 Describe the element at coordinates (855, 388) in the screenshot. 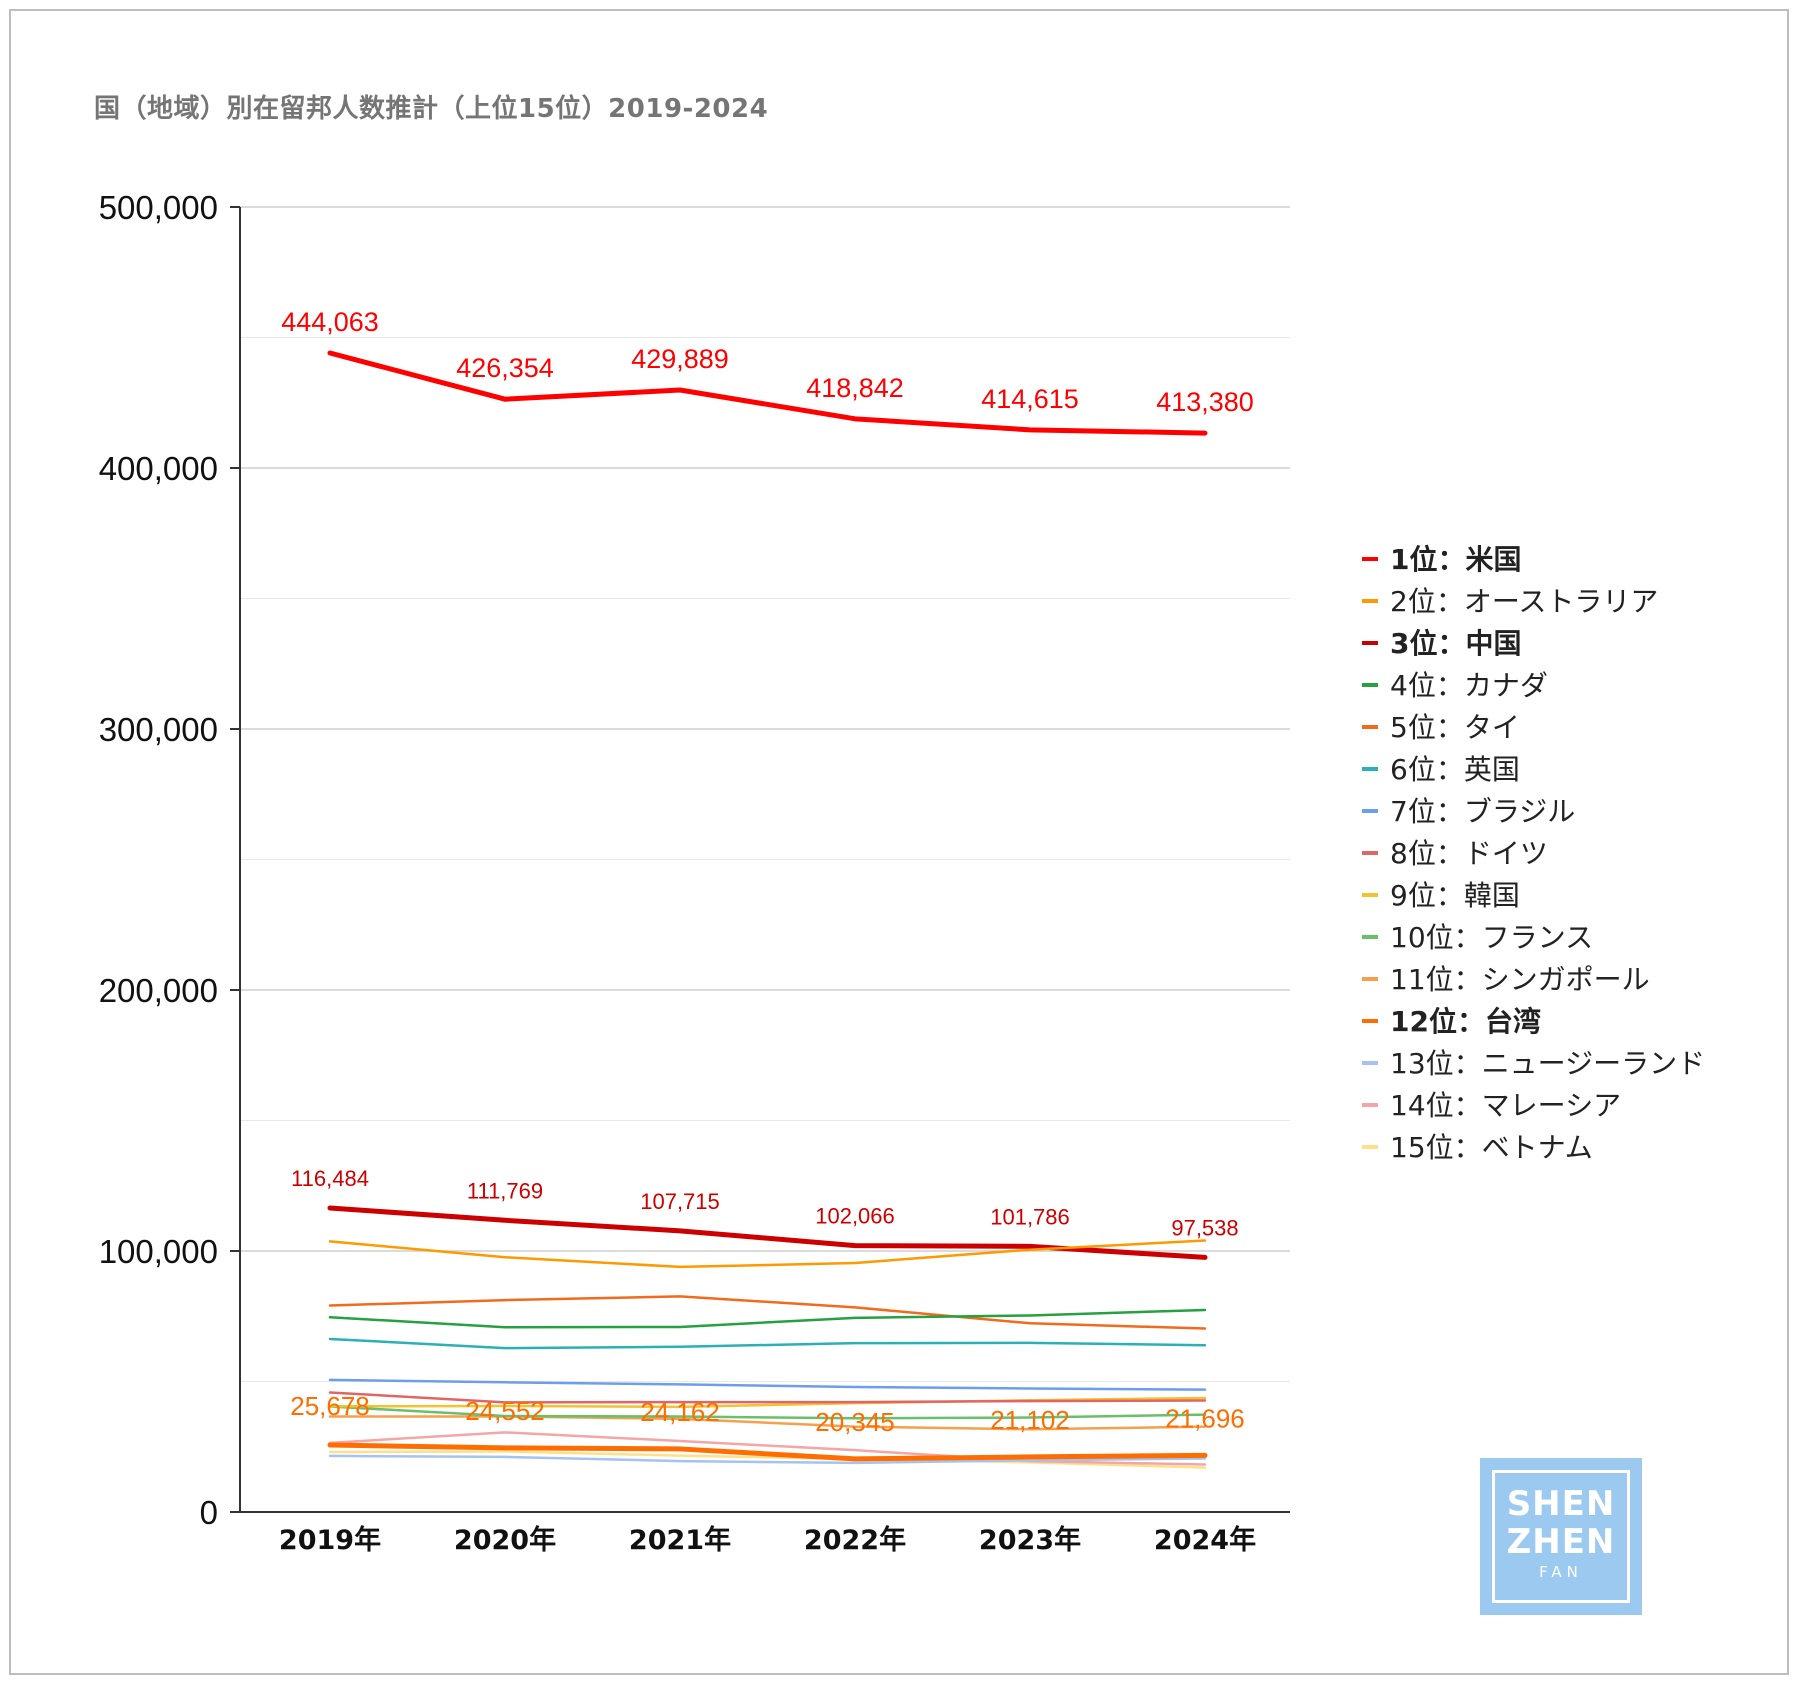

I see `data-label: 418,842` at that location.